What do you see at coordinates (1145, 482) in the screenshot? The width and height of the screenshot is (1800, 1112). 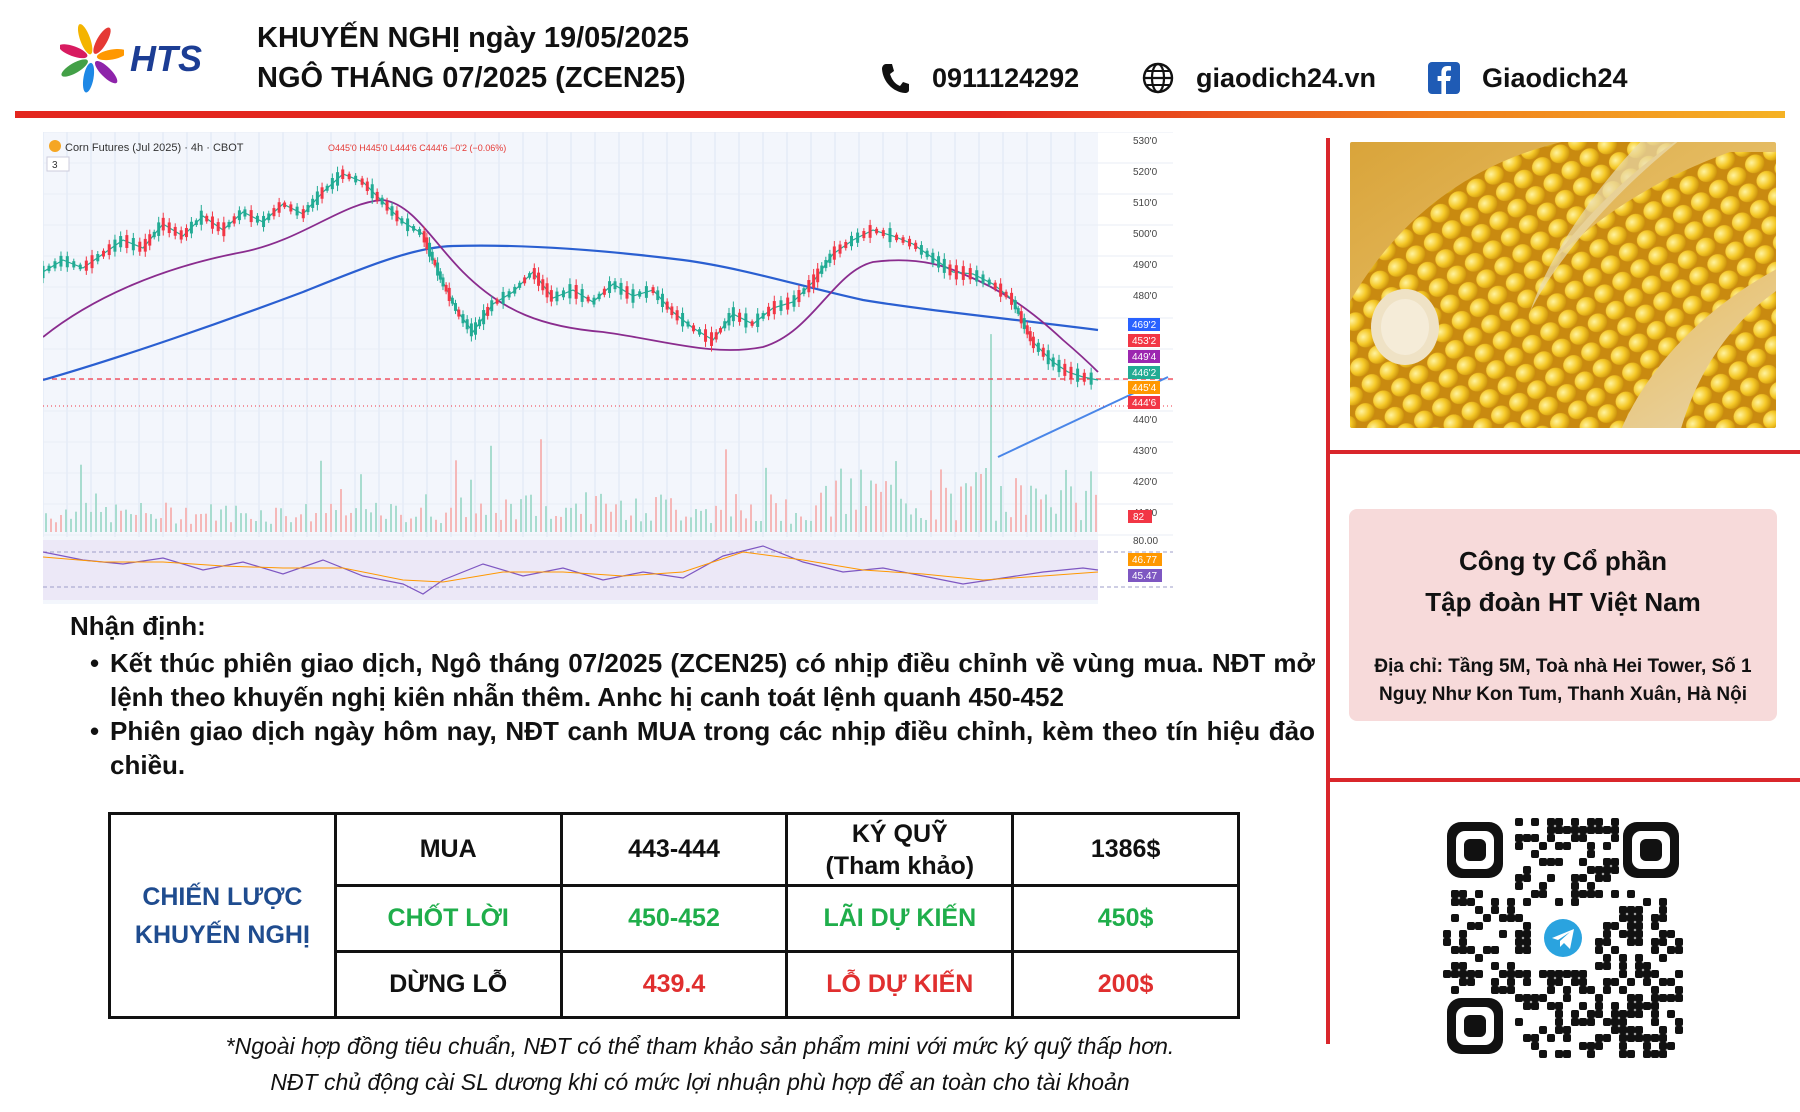 I see `price-axis-label: 420'0` at bounding box center [1145, 482].